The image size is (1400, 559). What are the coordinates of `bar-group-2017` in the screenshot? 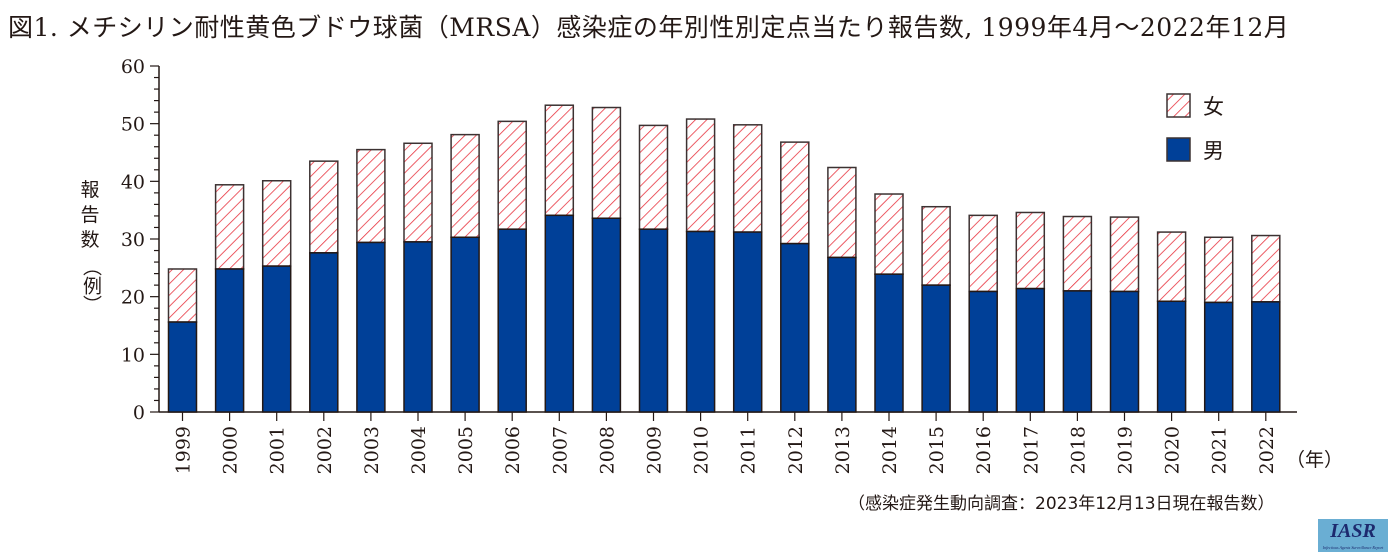 It's located at (1030, 312).